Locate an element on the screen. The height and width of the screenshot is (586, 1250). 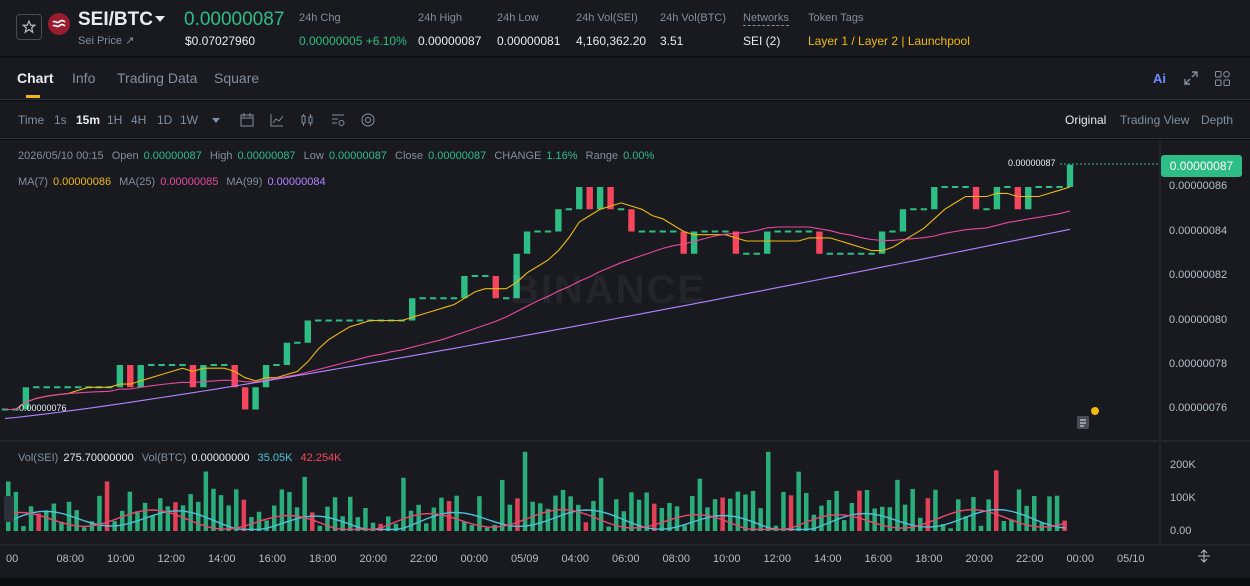
timeframe-1d: 1D is located at coordinates (165, 120).